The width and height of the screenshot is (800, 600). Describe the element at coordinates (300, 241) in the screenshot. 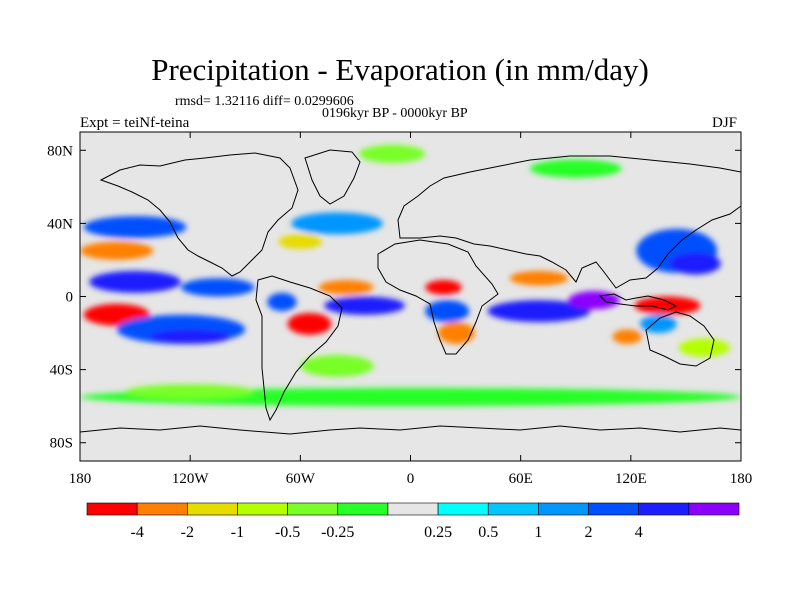

I see `field-region-north-atlantic-dry` at that location.